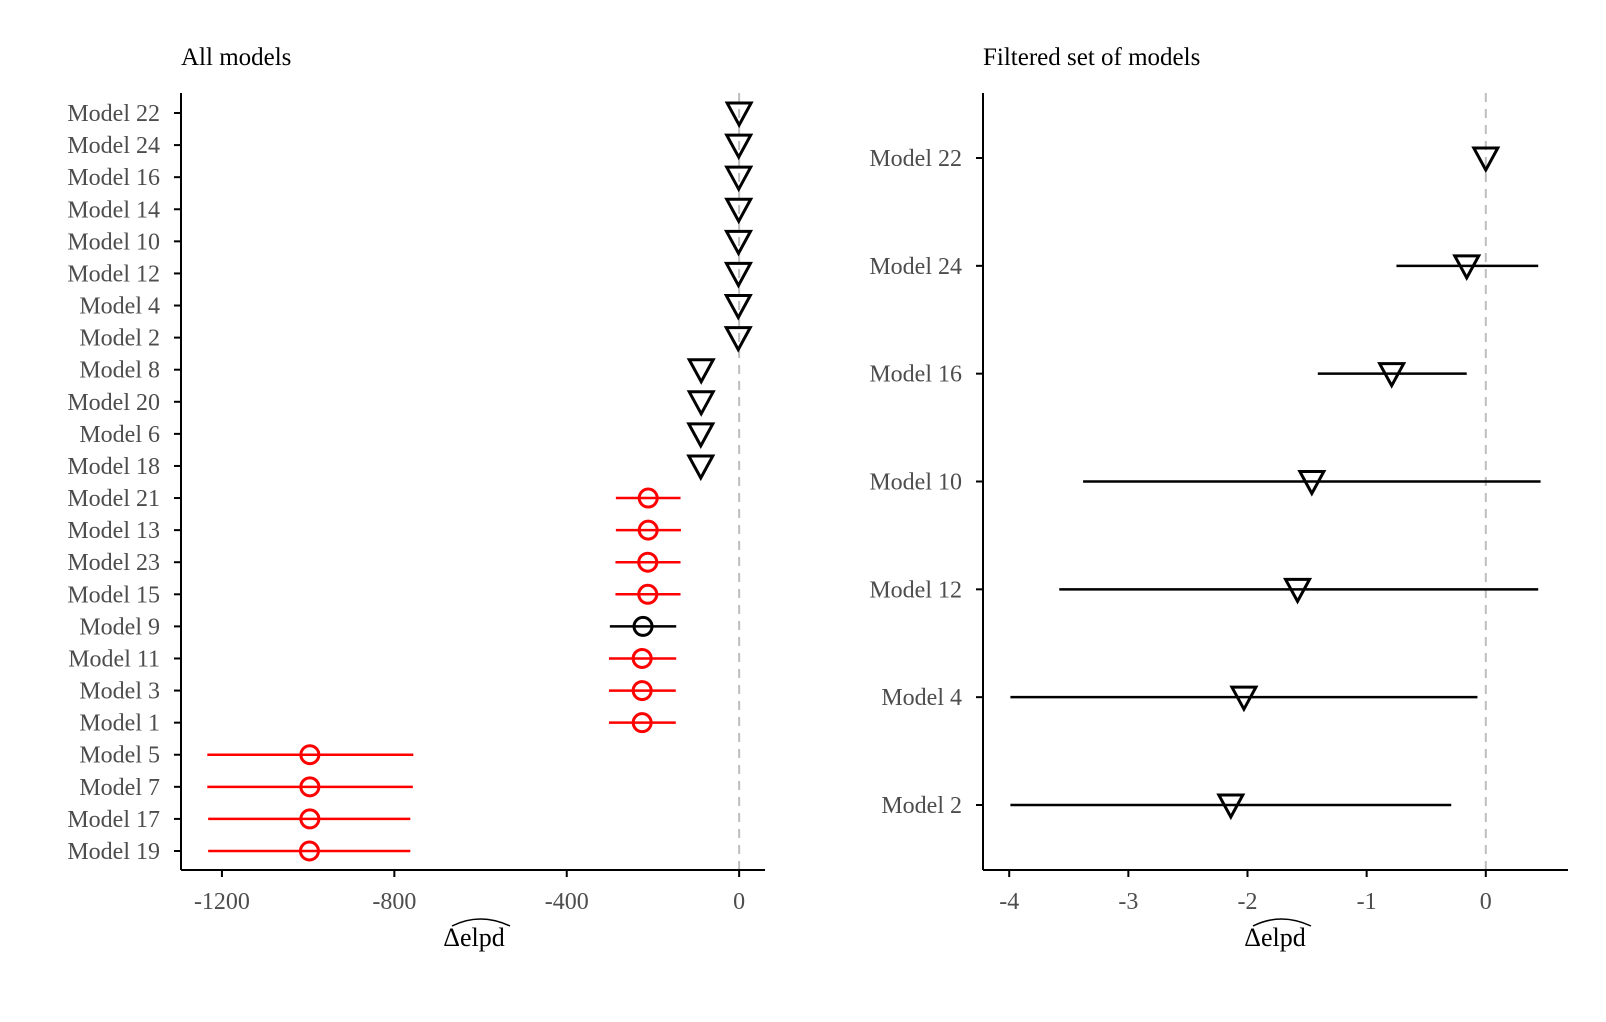 Image resolution: width=1606 pixels, height=1022 pixels. I want to click on x-tick-label: -3, so click(1128, 902).